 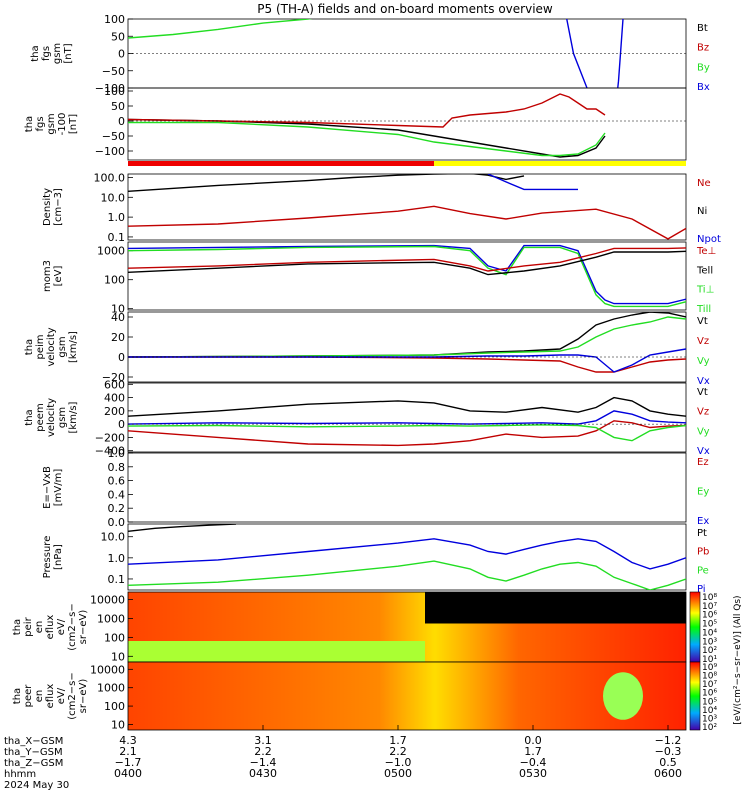 What do you see at coordinates (407, 696) in the screenshot?
I see `spectrogram-image` at bounding box center [407, 696].